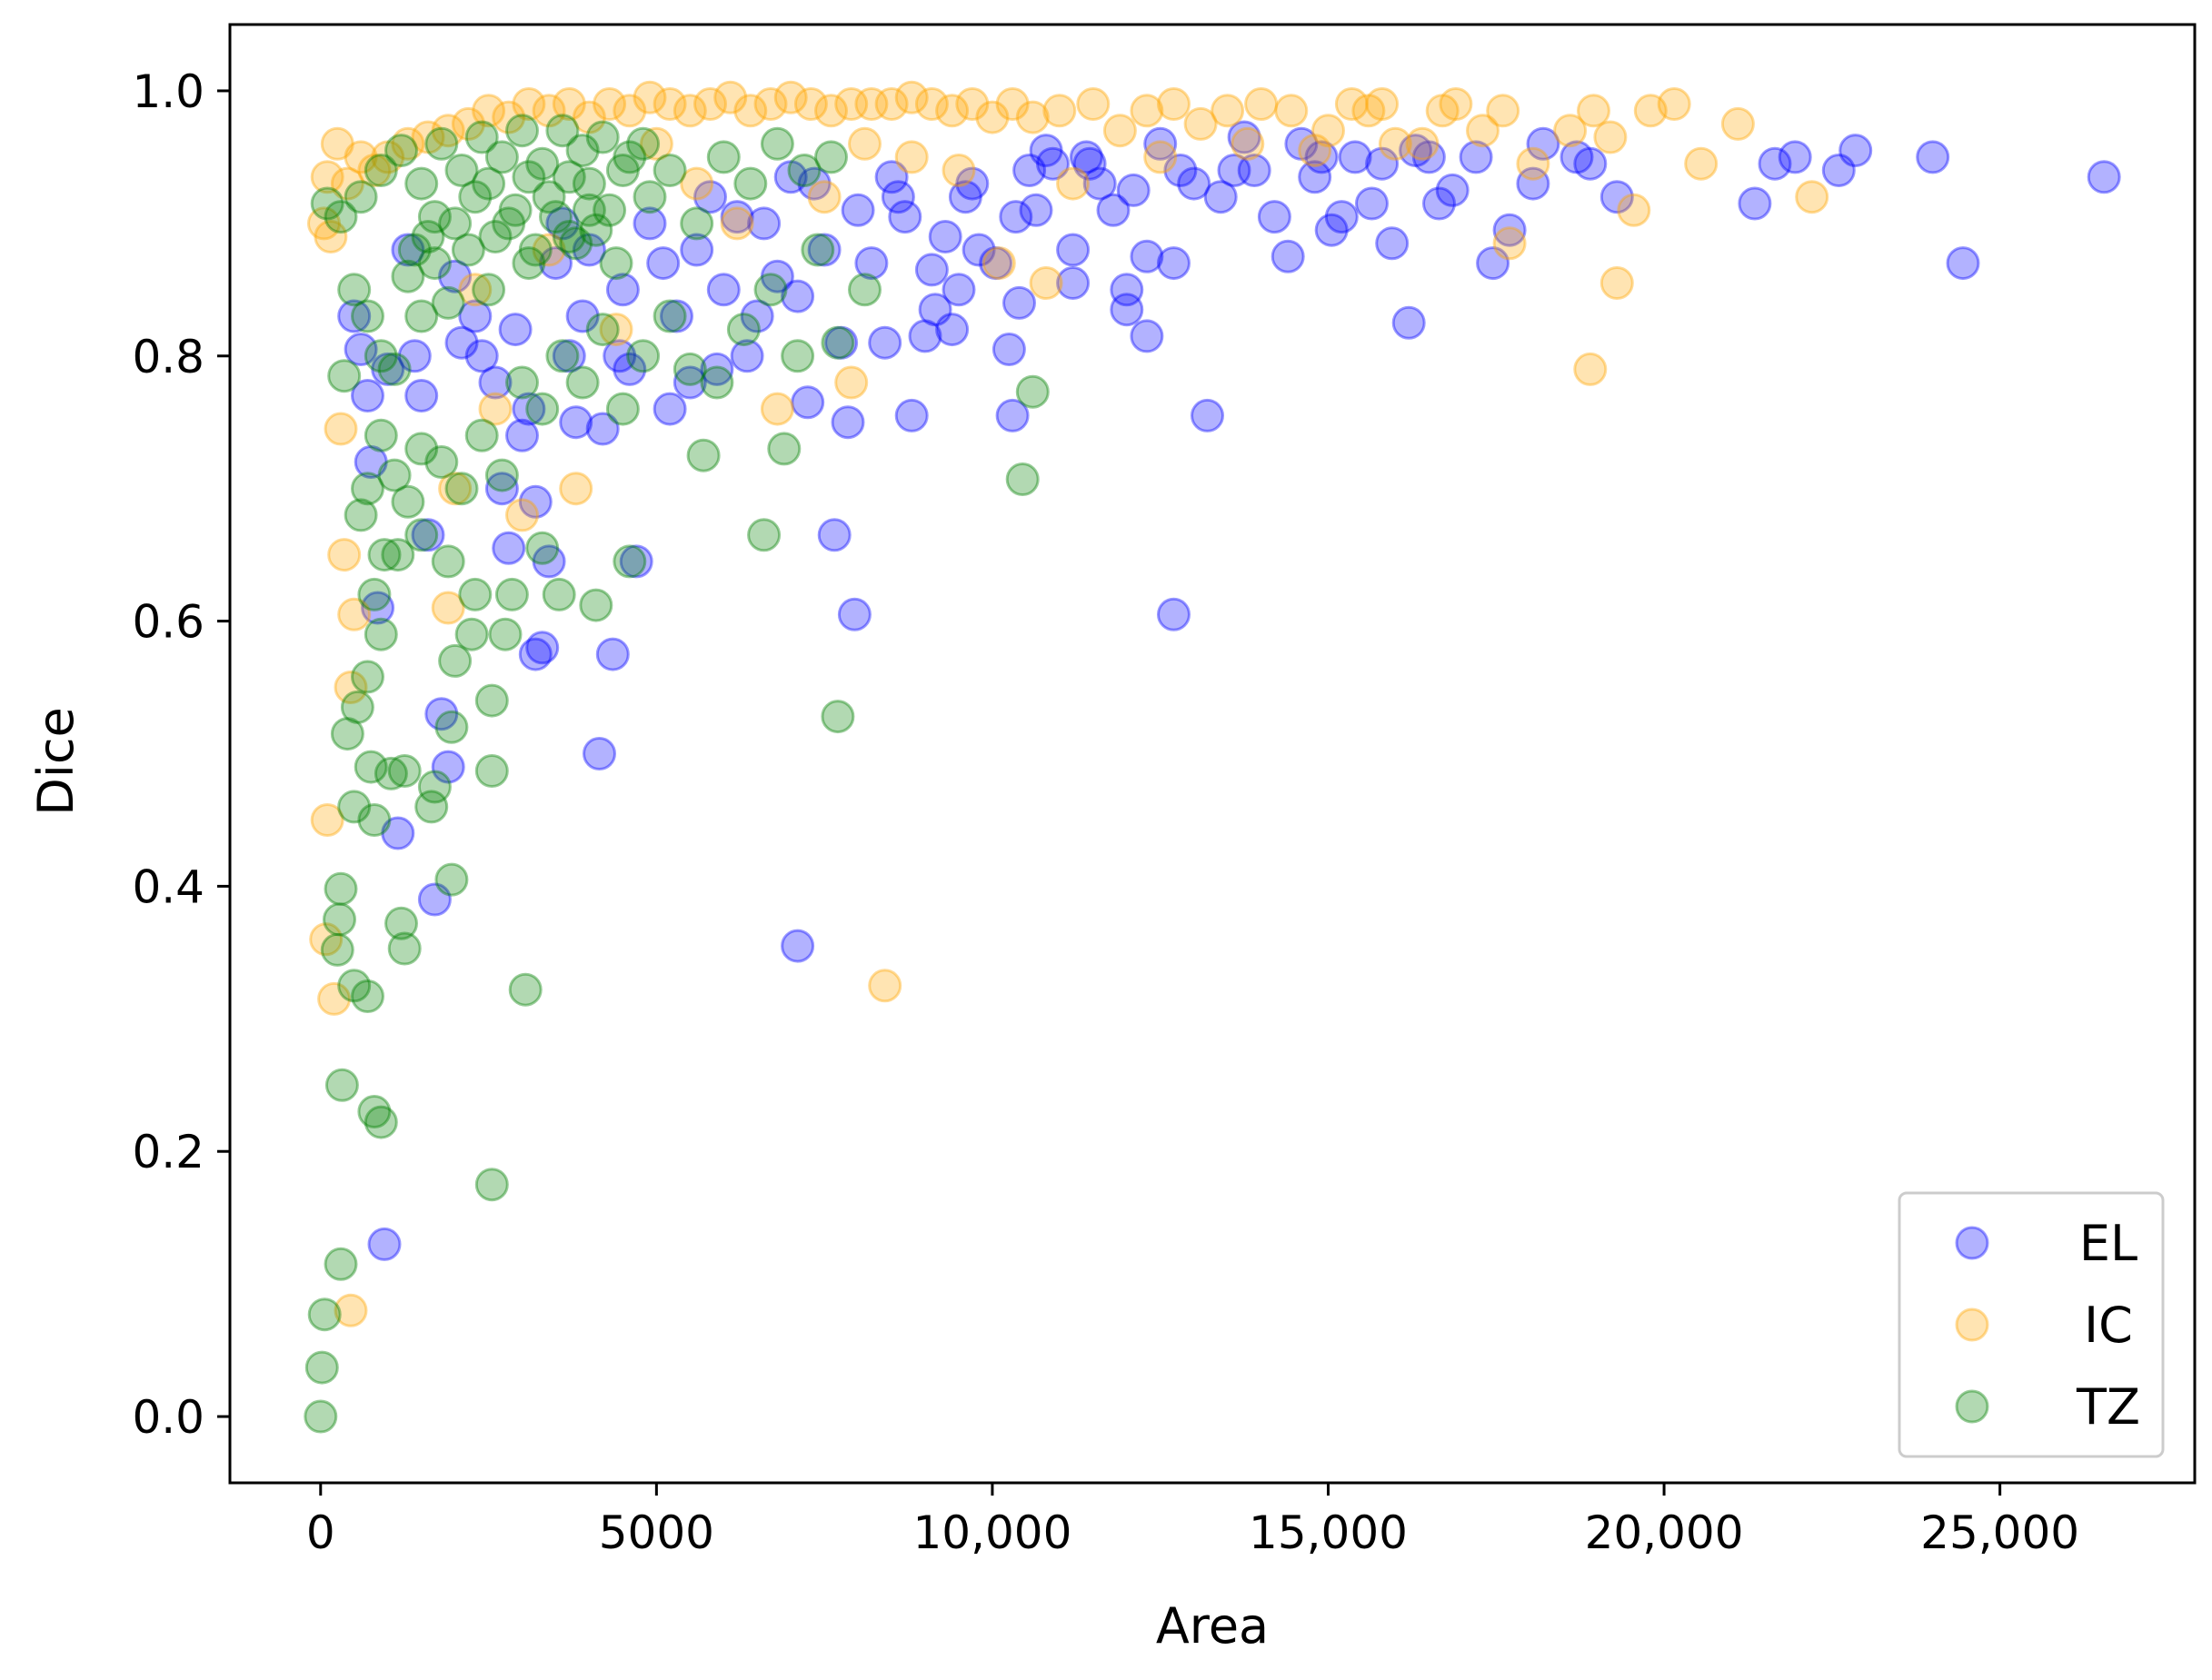 Image resolution: width=2212 pixels, height=1680 pixels. Describe the element at coordinates (656, 1533) in the screenshot. I see `x-tick-label-1: 5000` at that location.